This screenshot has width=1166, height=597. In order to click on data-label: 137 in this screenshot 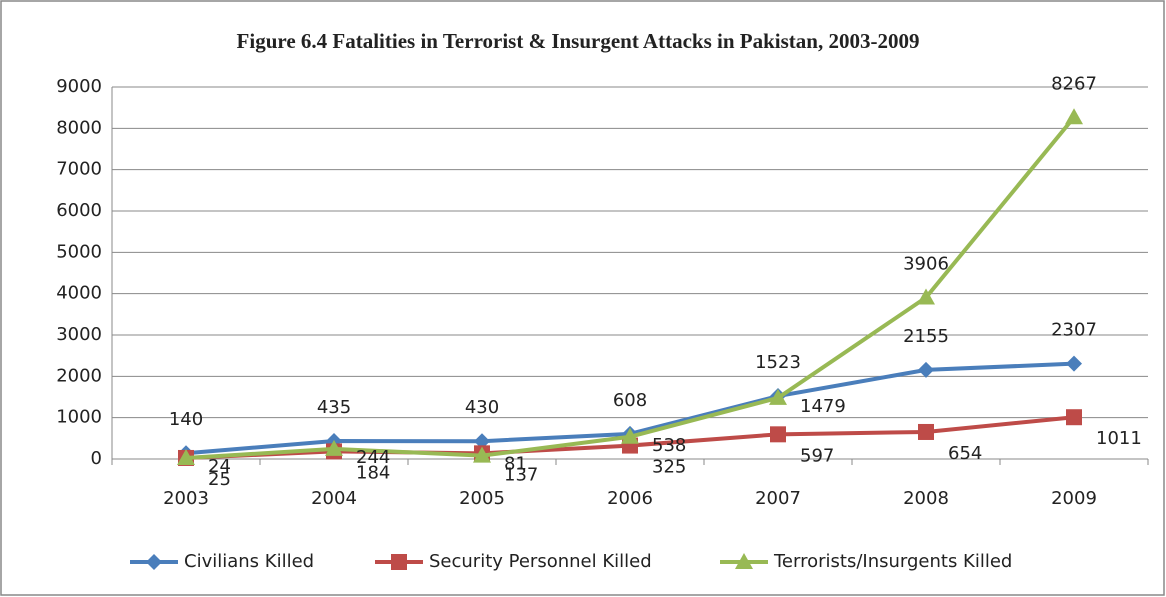, I will do `click(521, 474)`.